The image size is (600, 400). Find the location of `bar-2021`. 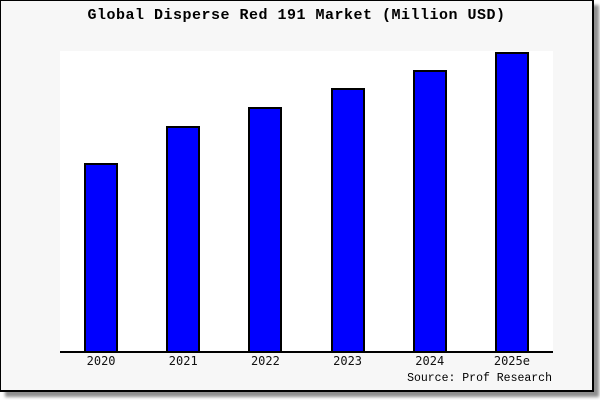

bar-2021 is located at coordinates (183, 238).